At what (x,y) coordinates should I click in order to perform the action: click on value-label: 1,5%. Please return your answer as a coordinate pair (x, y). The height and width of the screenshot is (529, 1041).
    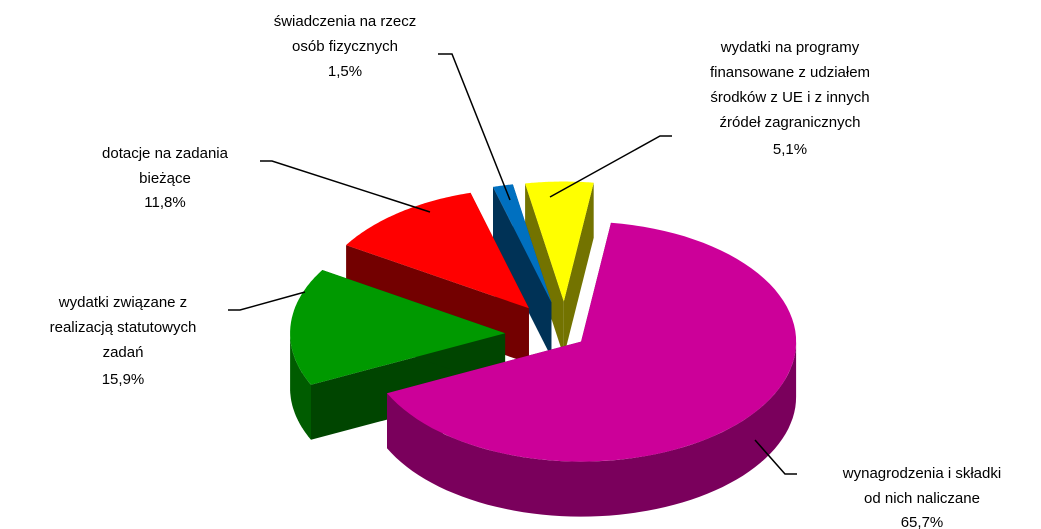
    Looking at the image, I should click on (345, 71).